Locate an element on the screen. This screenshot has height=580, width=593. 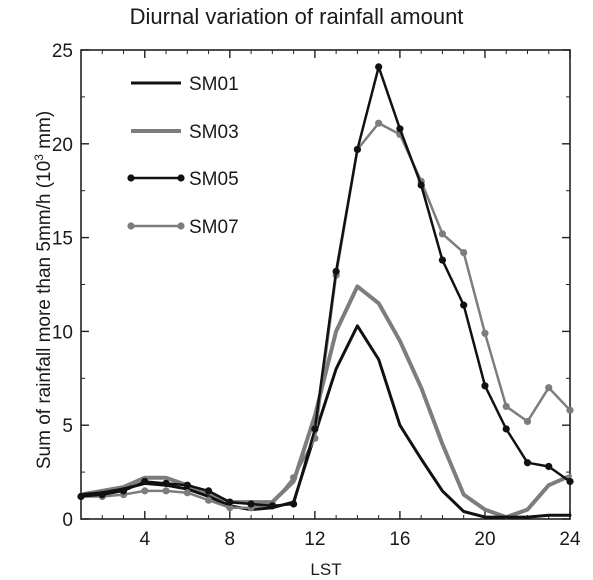
x-axis-label: LST is located at coordinates (325, 569).